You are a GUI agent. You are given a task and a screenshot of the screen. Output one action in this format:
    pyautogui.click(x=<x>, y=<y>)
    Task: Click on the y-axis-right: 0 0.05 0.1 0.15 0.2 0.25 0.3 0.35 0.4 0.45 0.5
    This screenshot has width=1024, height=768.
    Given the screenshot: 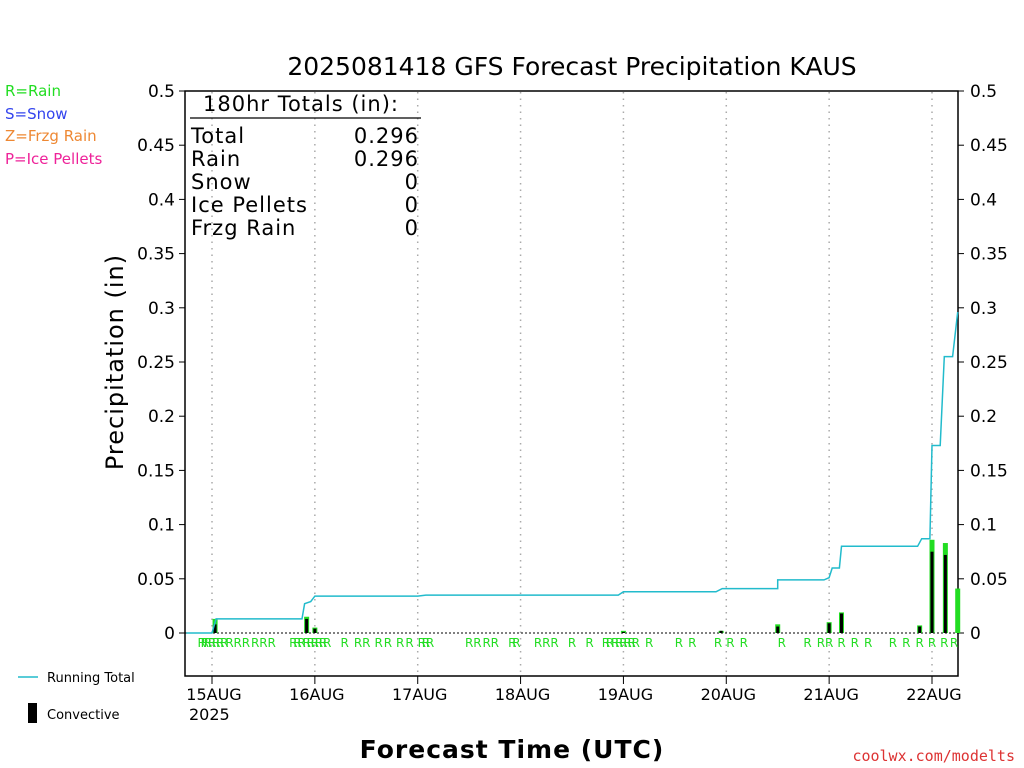 What is the action you would take?
    pyautogui.click(x=983, y=363)
    